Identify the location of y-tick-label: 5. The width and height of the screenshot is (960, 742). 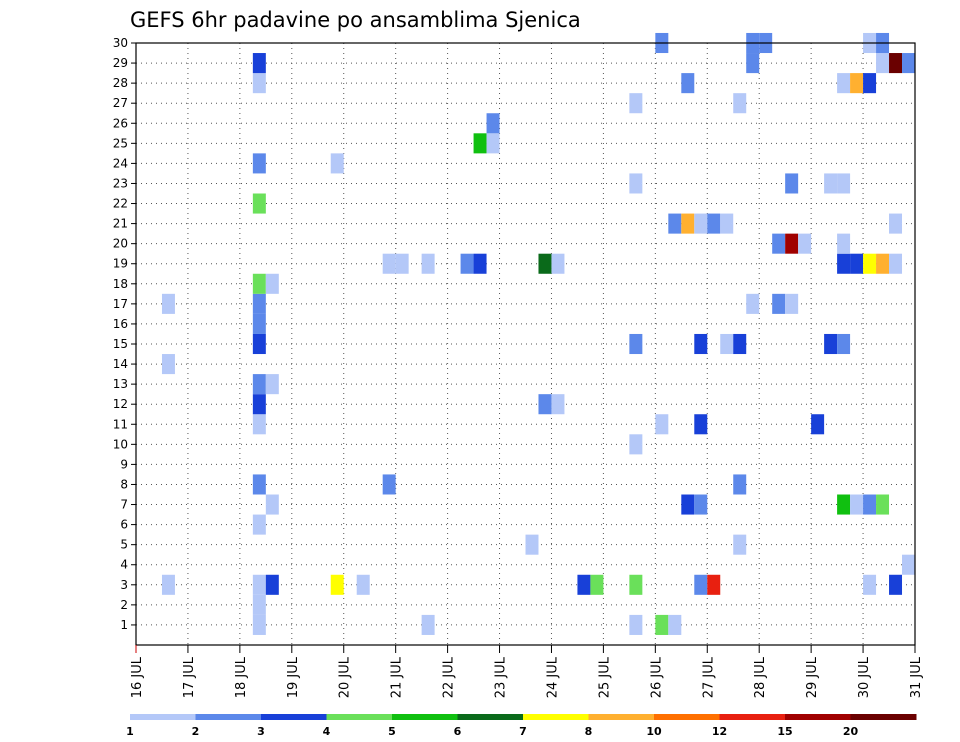
(124, 545).